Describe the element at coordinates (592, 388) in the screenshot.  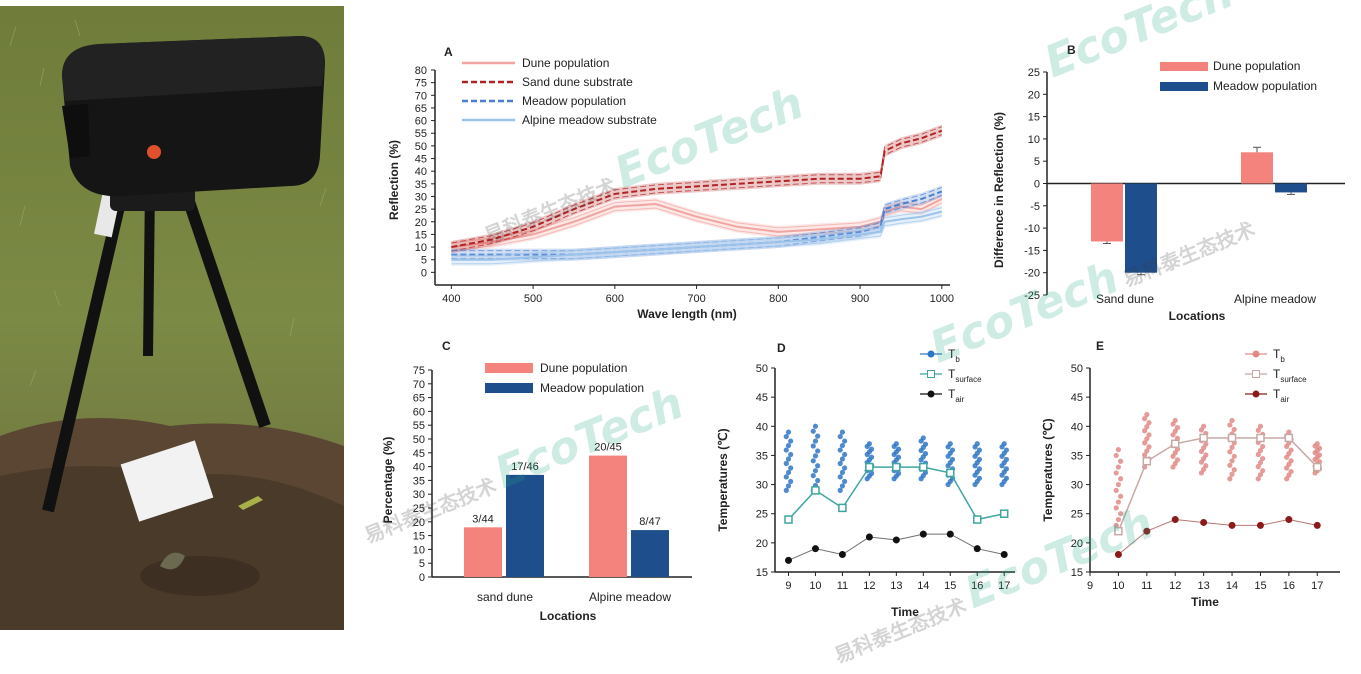
I see `legend-label: Meadow population` at that location.